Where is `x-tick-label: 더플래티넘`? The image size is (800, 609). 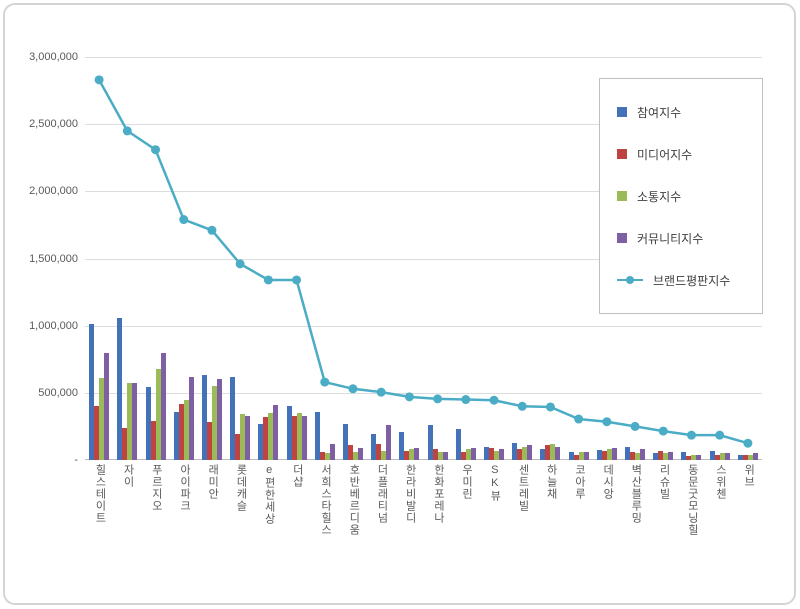 x-tick-label: 더플래티넘 is located at coordinates (381, 494).